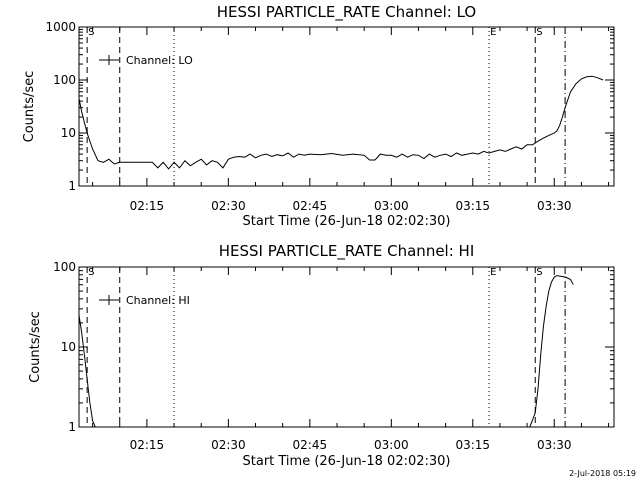  What do you see at coordinates (602, 473) in the screenshot?
I see `generation-timestamp: 2-Jul-2018 05:19` at bounding box center [602, 473].